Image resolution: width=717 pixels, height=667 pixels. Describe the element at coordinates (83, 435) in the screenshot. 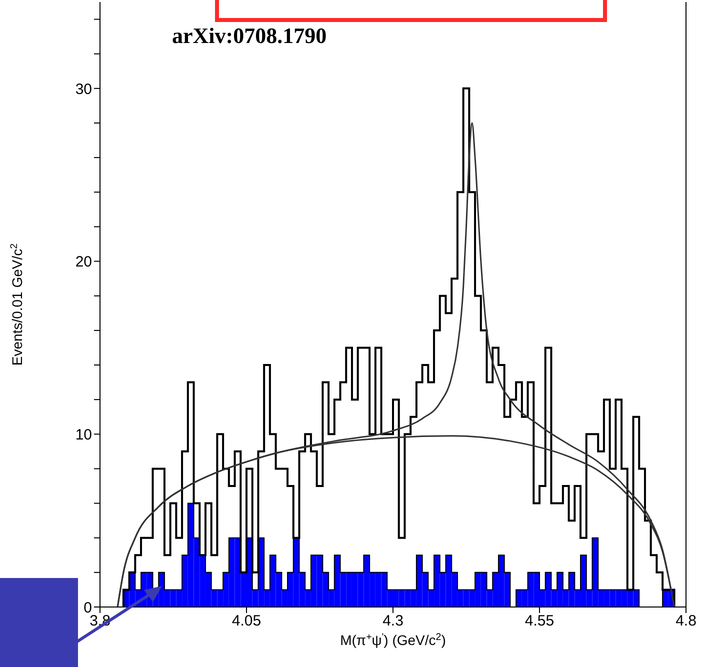

I see `y-tick-label: 10` at that location.